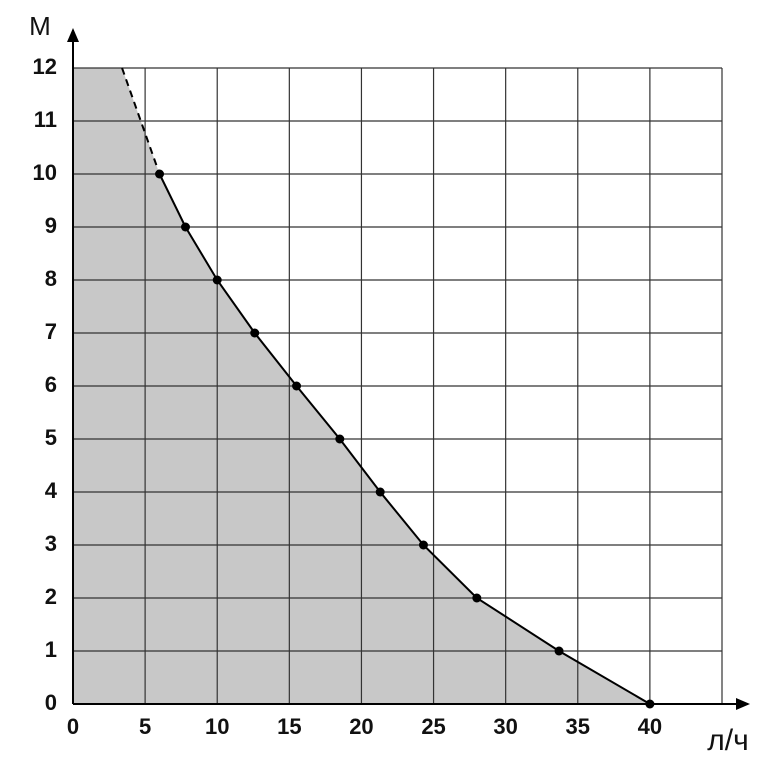  Describe the element at coordinates (73, 726) in the screenshot. I see `x-tick-label: 0` at that location.